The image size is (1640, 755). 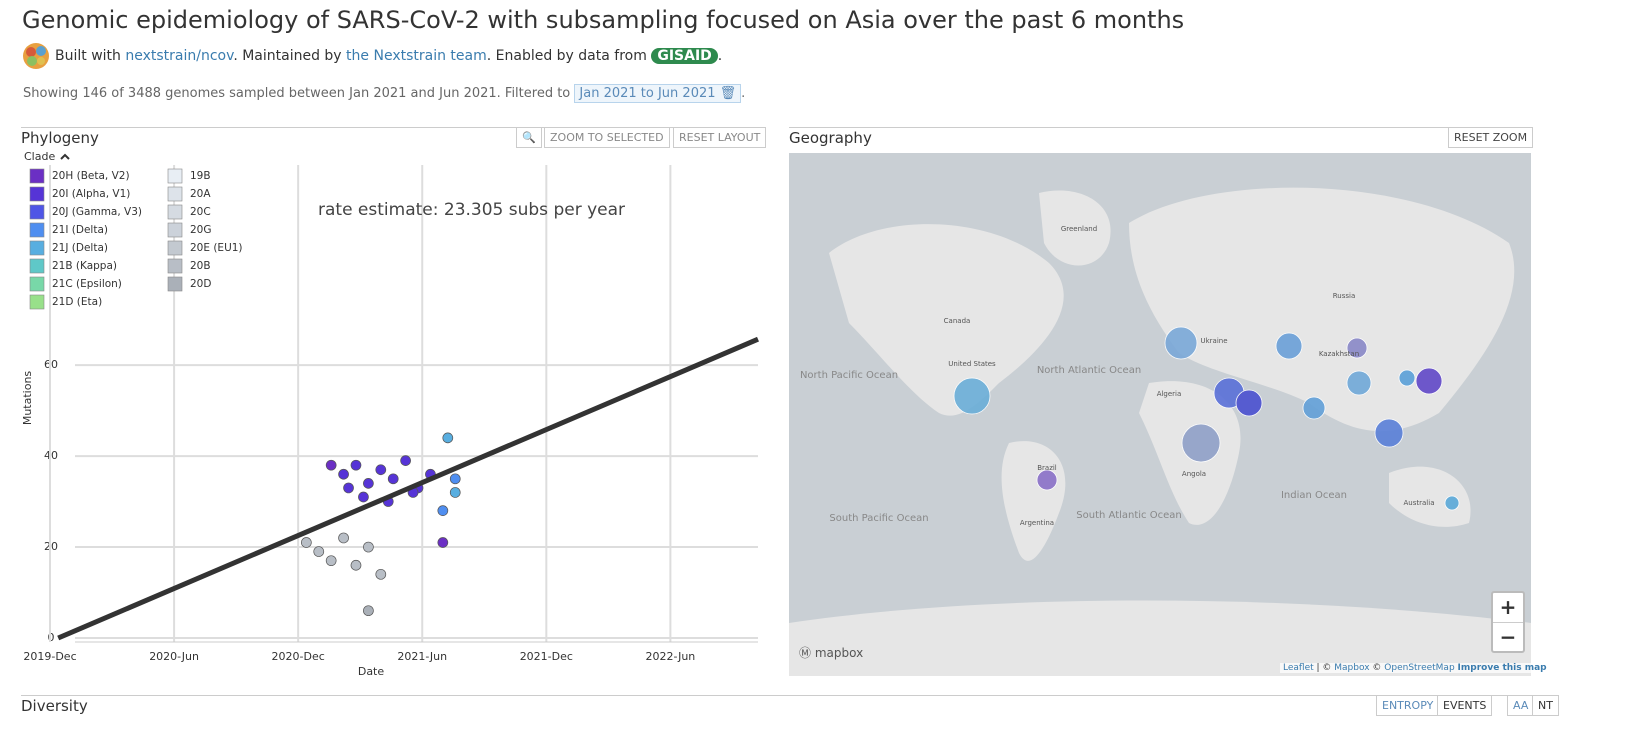 I want to click on legend-label: 20D, so click(x=200, y=284).